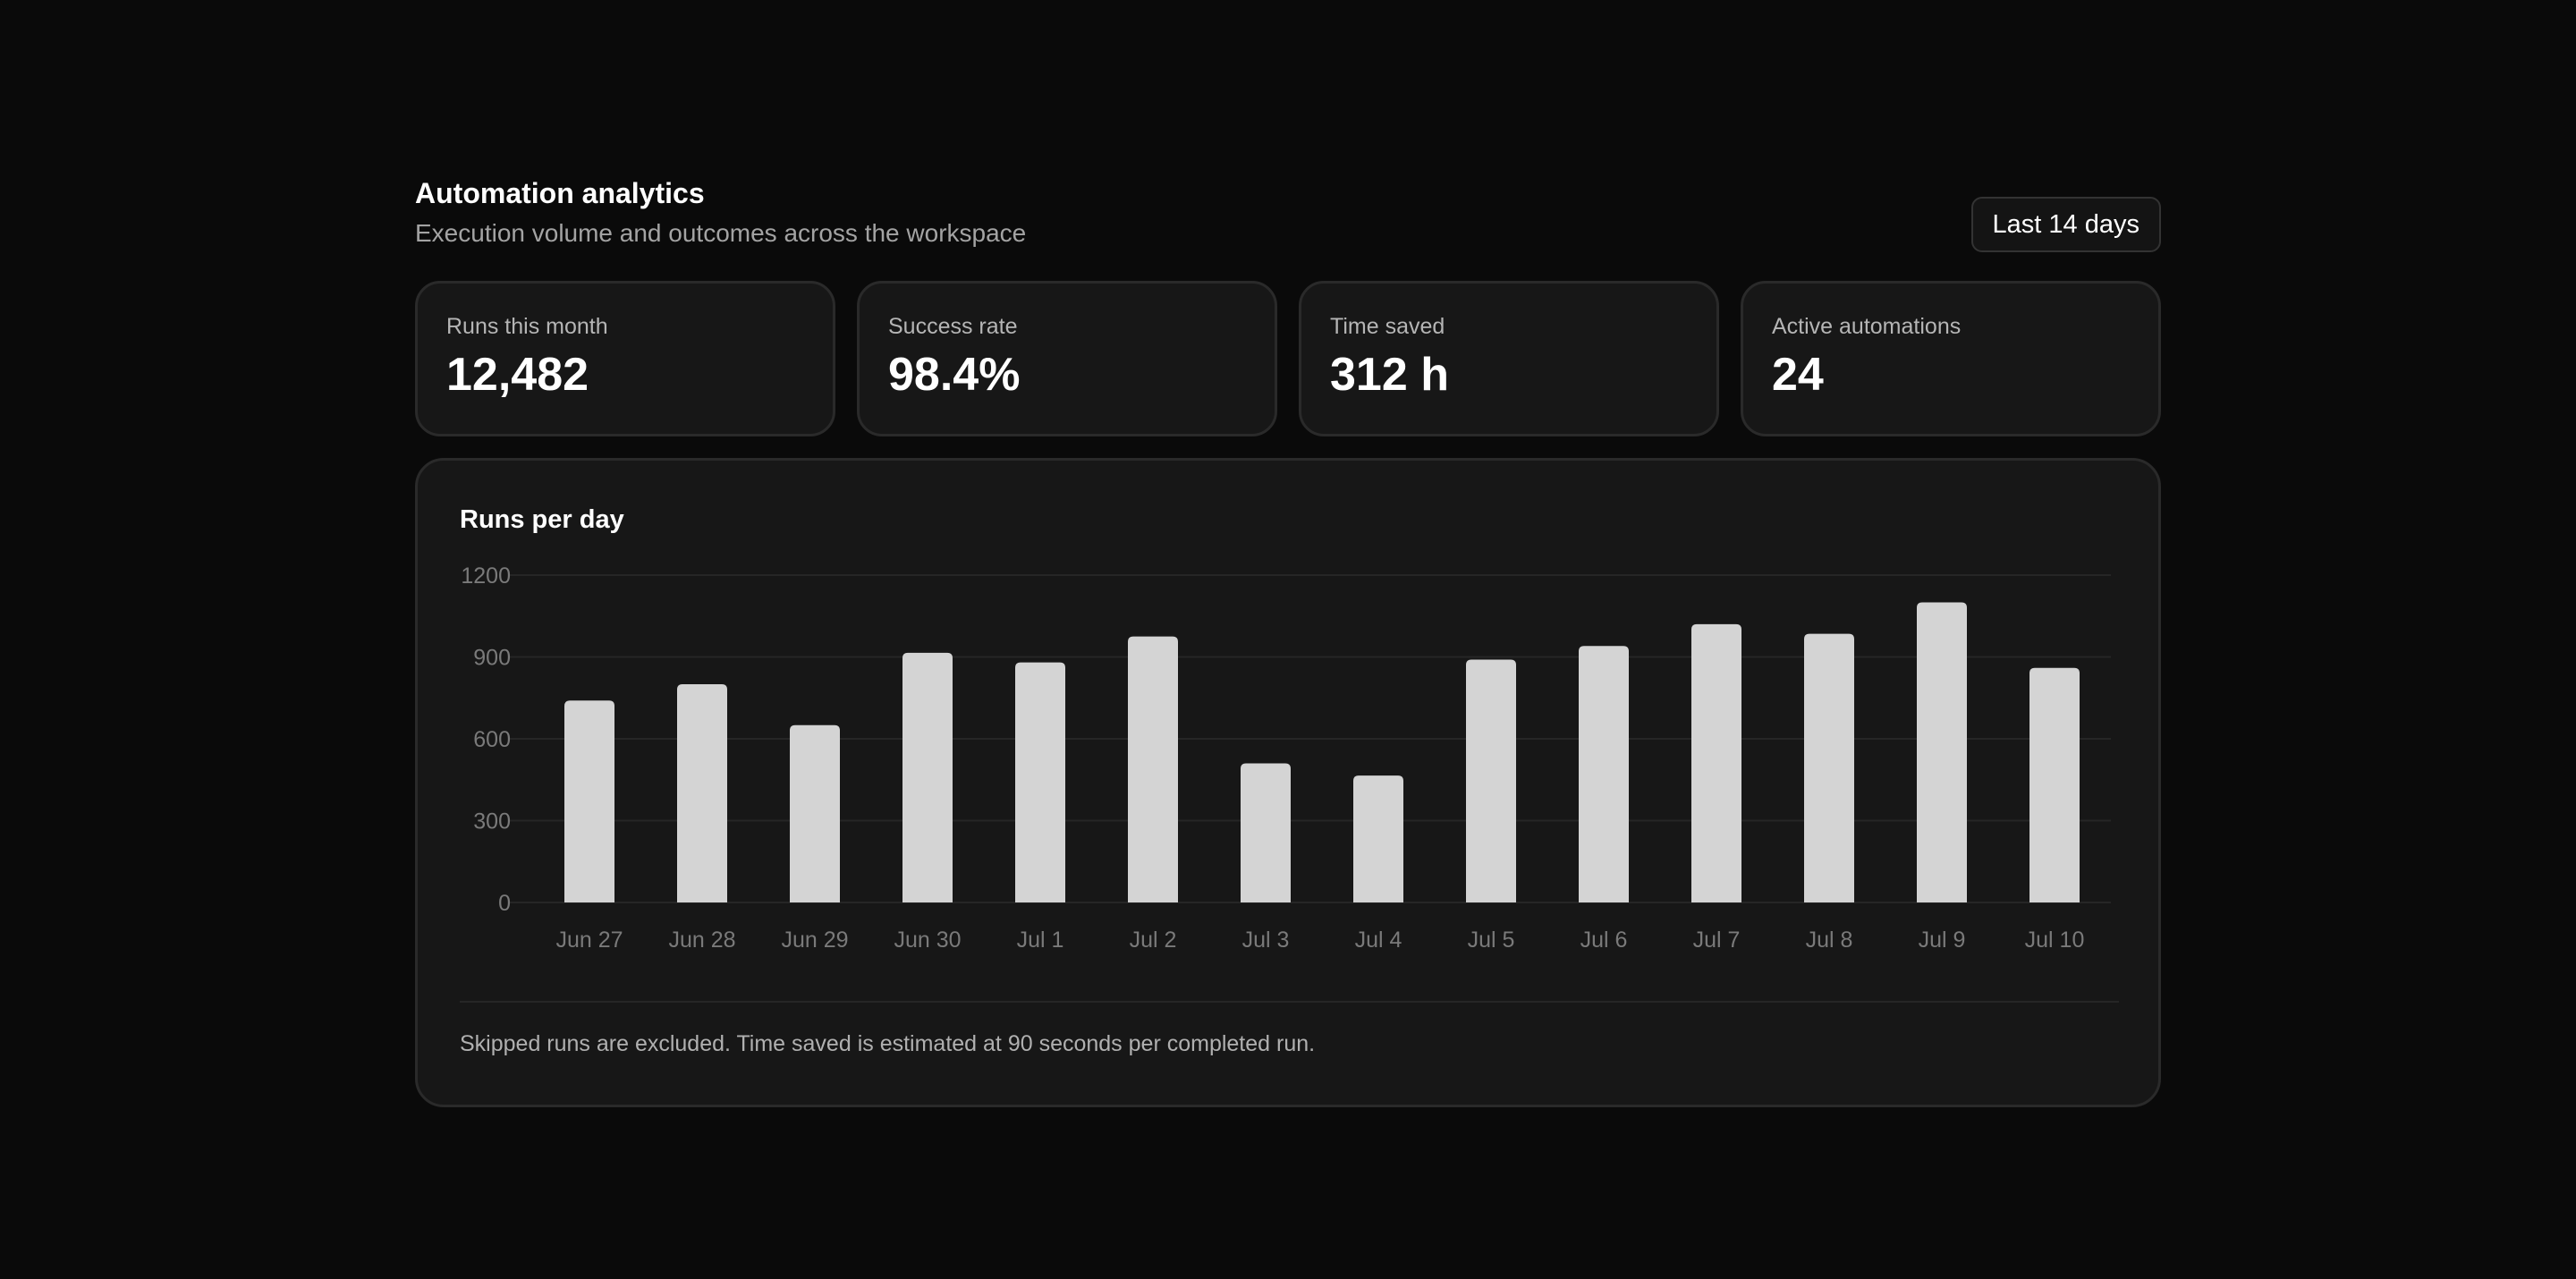 The image size is (2576, 1279). What do you see at coordinates (1798, 375) in the screenshot?
I see `stat-value: 24` at bounding box center [1798, 375].